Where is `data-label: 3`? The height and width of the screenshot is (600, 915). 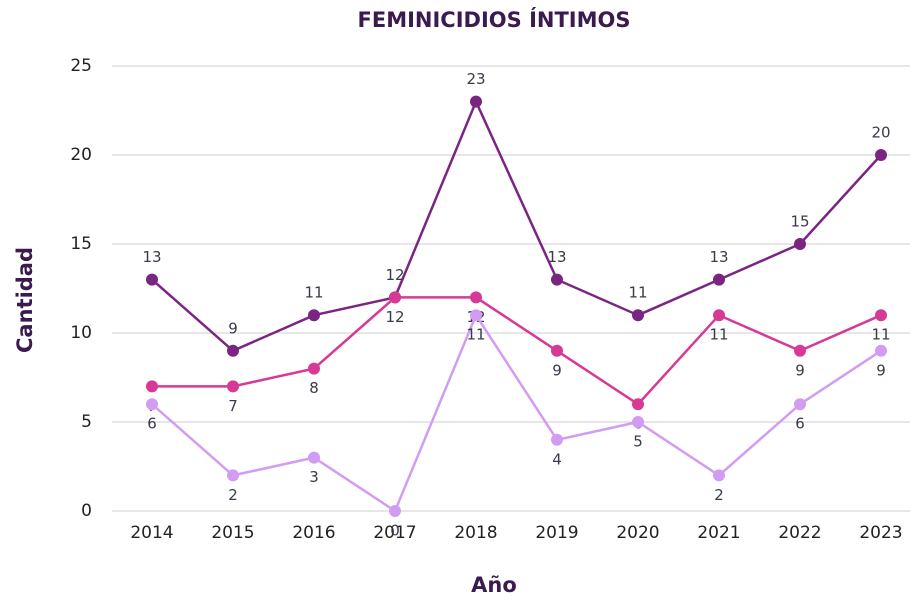 data-label: 3 is located at coordinates (314, 477).